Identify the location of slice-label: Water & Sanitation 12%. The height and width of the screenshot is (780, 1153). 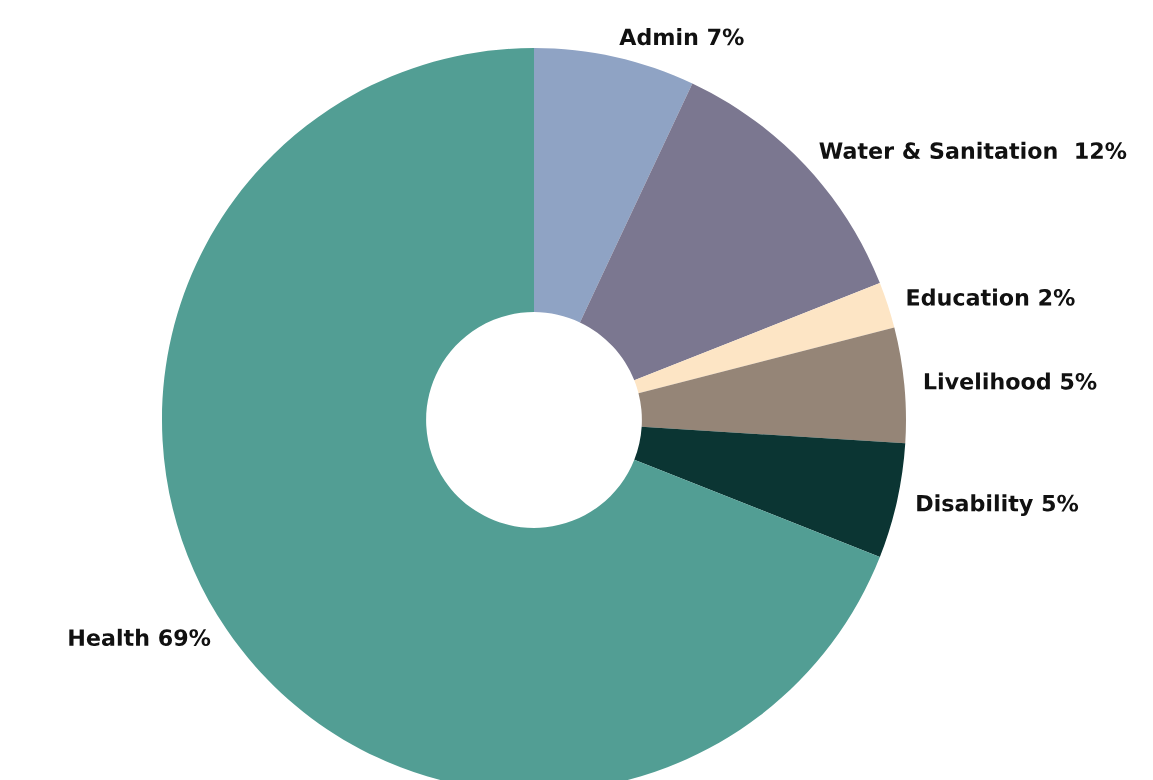
(973, 150).